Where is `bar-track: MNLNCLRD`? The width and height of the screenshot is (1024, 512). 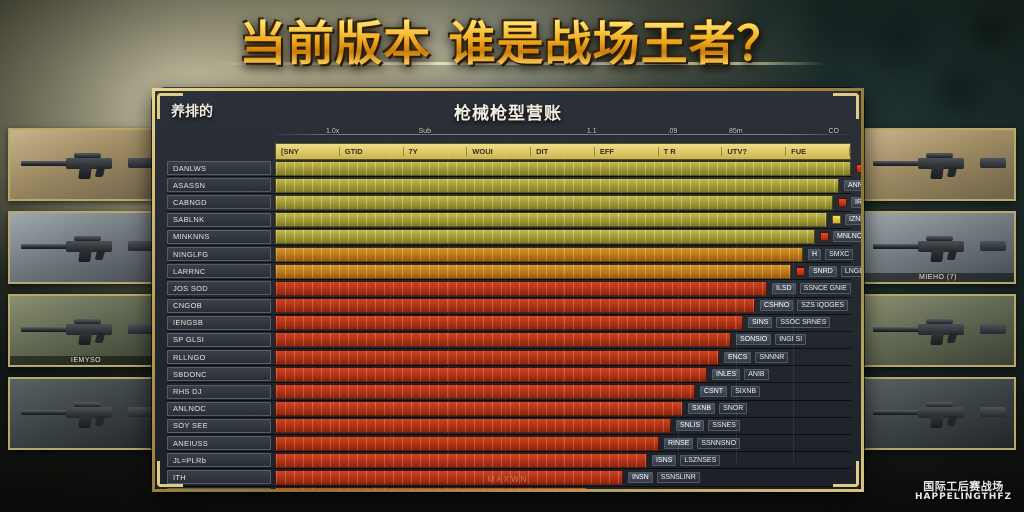 bar-track: MNLNCLRD is located at coordinates (568, 237).